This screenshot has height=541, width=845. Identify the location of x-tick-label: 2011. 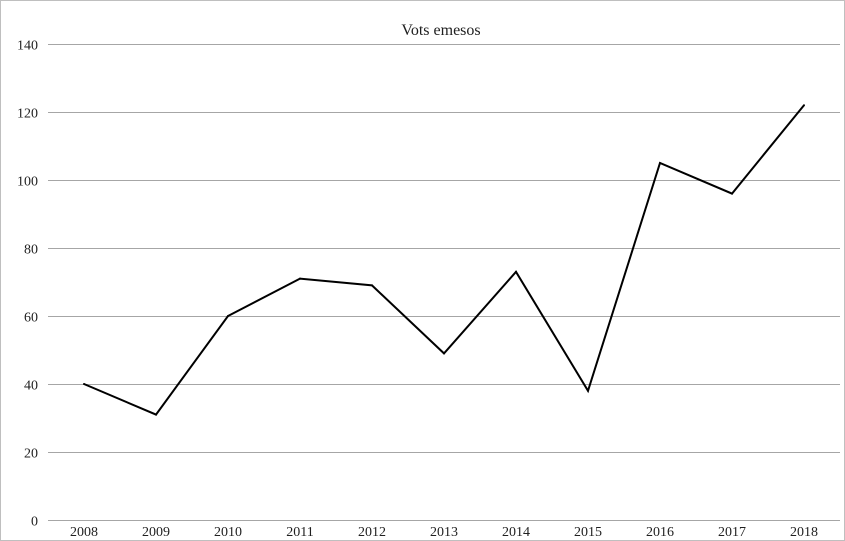
(299, 532).